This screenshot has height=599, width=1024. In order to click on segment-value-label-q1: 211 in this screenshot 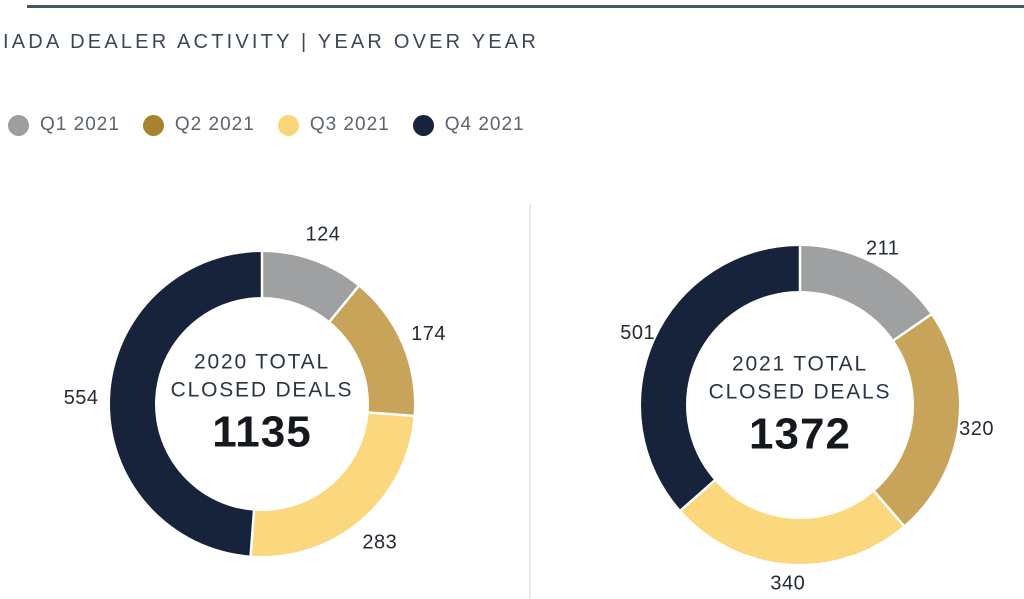, I will do `click(882, 248)`.